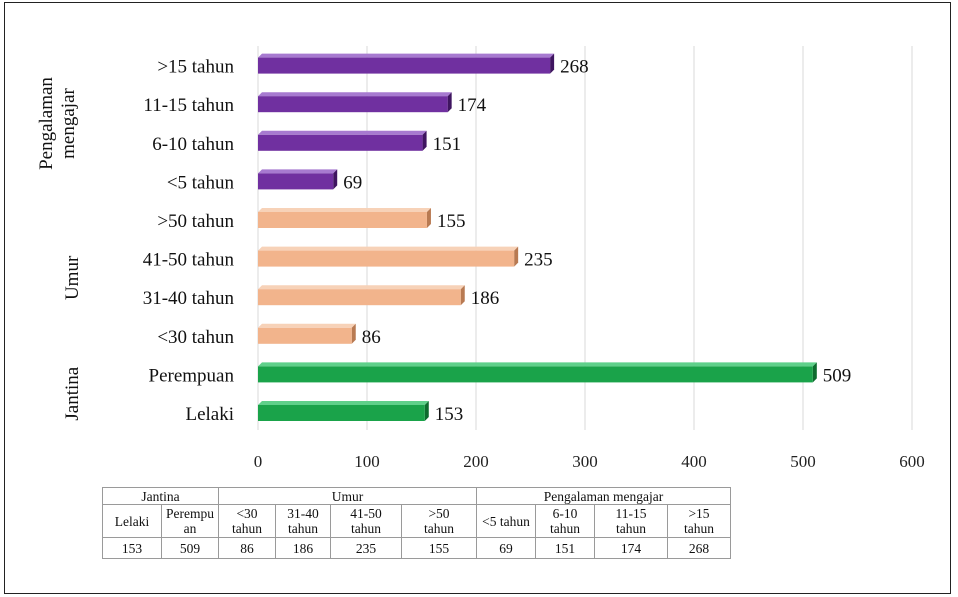 The height and width of the screenshot is (597, 958). I want to click on data-label: 86, so click(371, 337).